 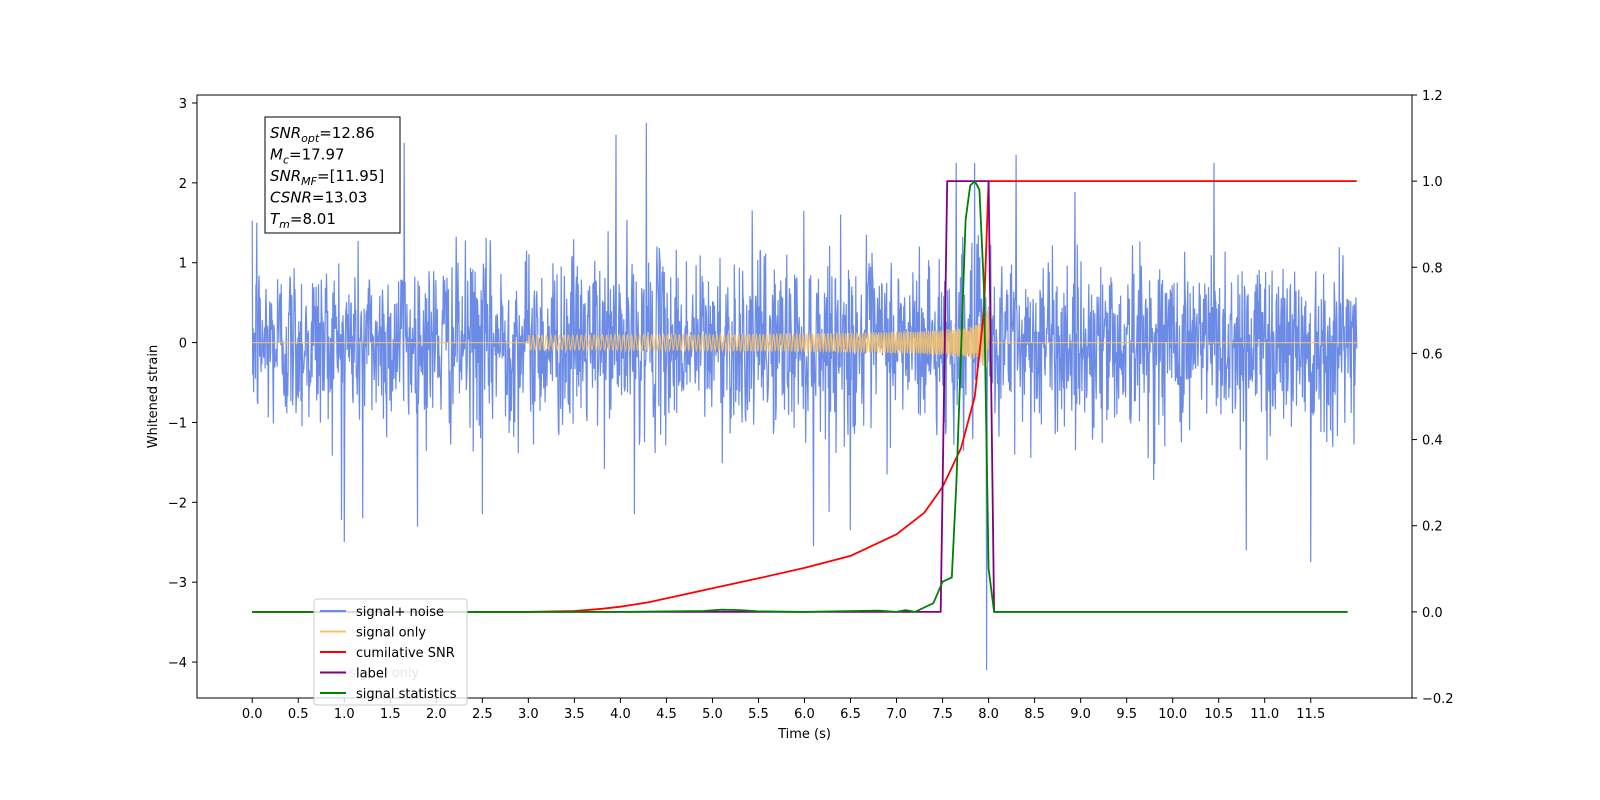 What do you see at coordinates (804, 714) in the screenshot?
I see `x-tick-label: 6.0` at bounding box center [804, 714].